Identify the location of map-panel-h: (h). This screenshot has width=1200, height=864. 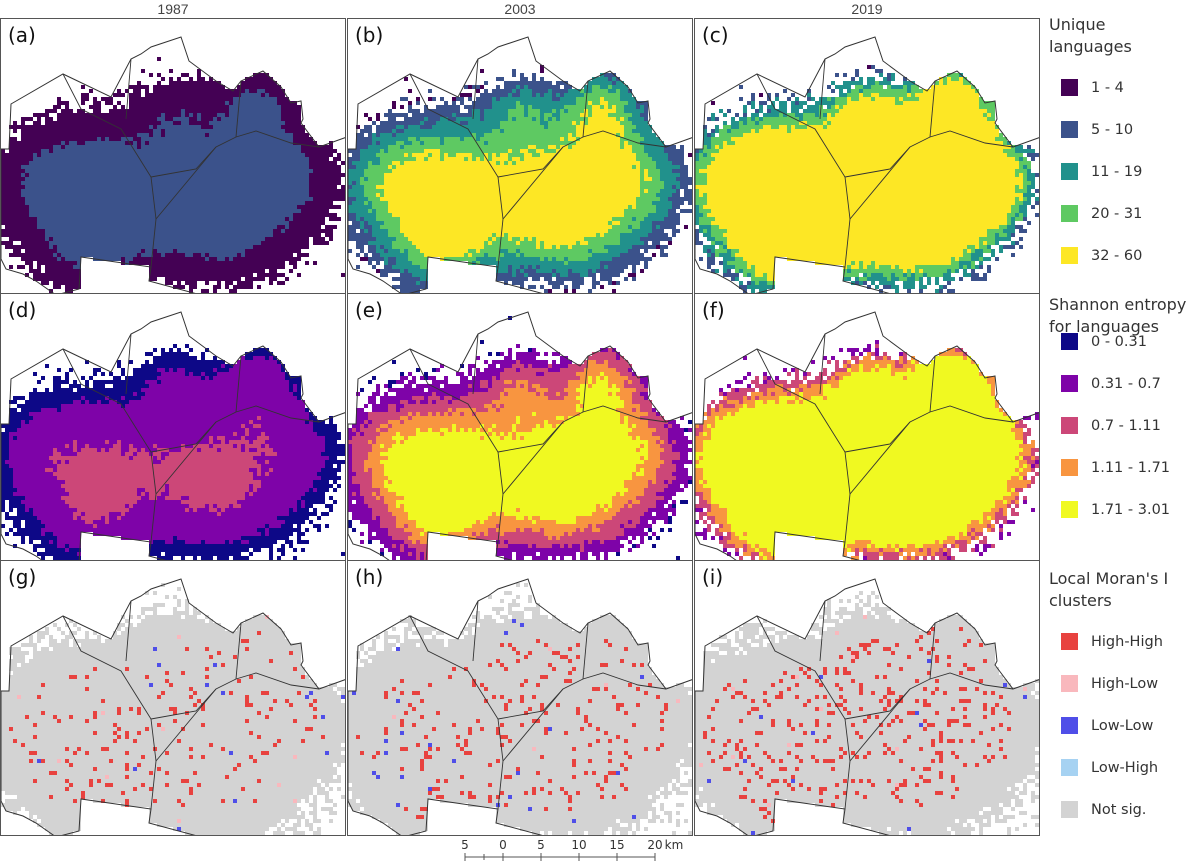
(520, 698).